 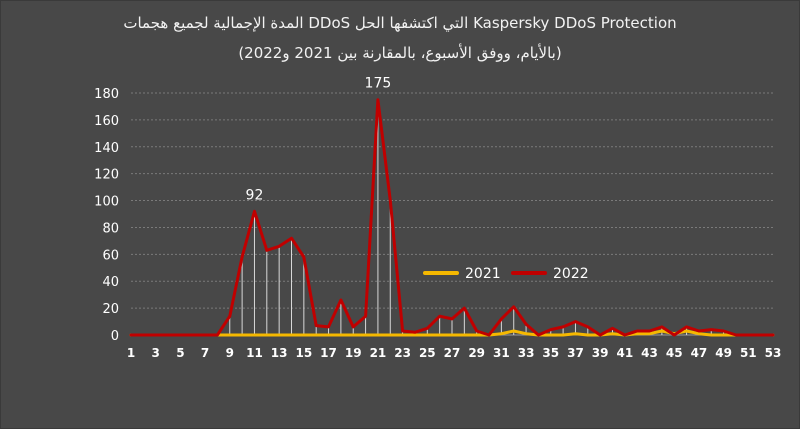 What do you see at coordinates (624, 353) in the screenshot?
I see `x-tick-label: 41` at bounding box center [624, 353].